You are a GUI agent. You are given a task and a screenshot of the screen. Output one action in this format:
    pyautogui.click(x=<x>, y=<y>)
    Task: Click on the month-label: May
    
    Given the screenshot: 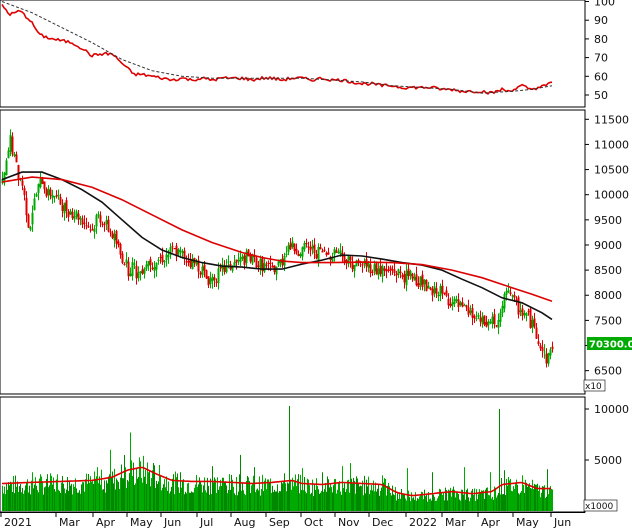 What is the action you would take?
    pyautogui.click(x=527, y=522)
    